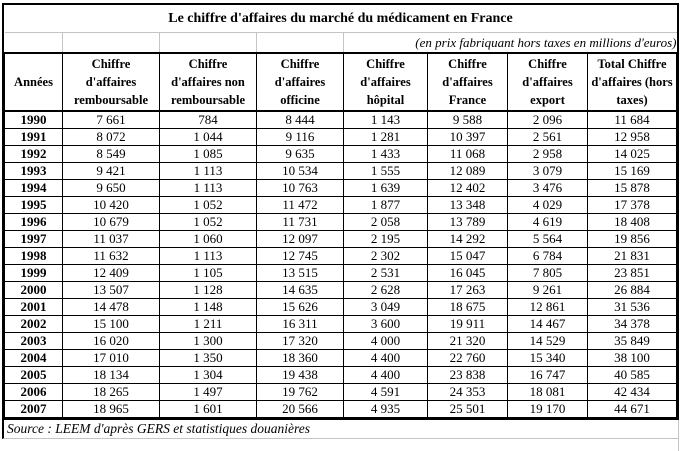  I want to click on column-header-hopital: Chiffre d'affaires hôpital, so click(385, 82).